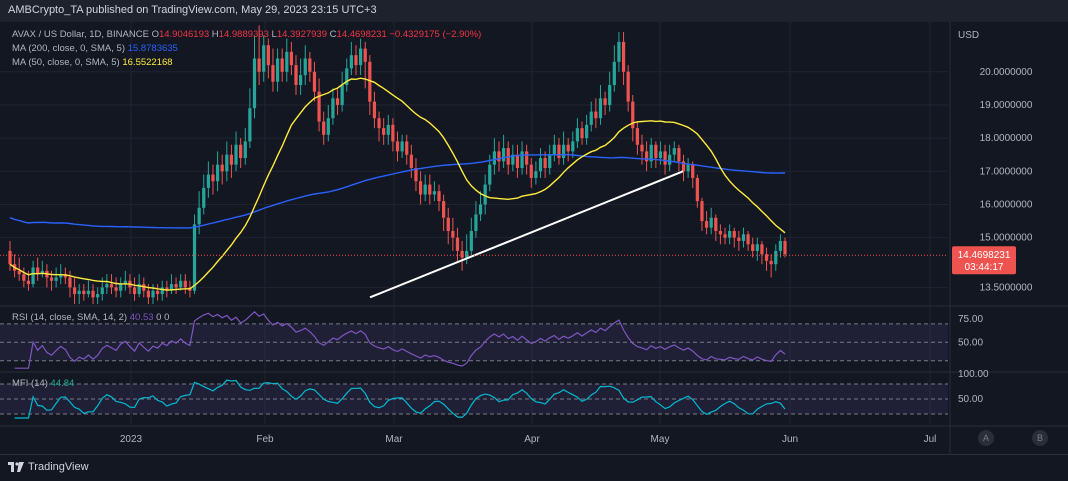 This screenshot has height=481, width=1068. I want to click on ma200-row: MA (200, close, 0, SMA, 5) 15.8783635, so click(246, 49).